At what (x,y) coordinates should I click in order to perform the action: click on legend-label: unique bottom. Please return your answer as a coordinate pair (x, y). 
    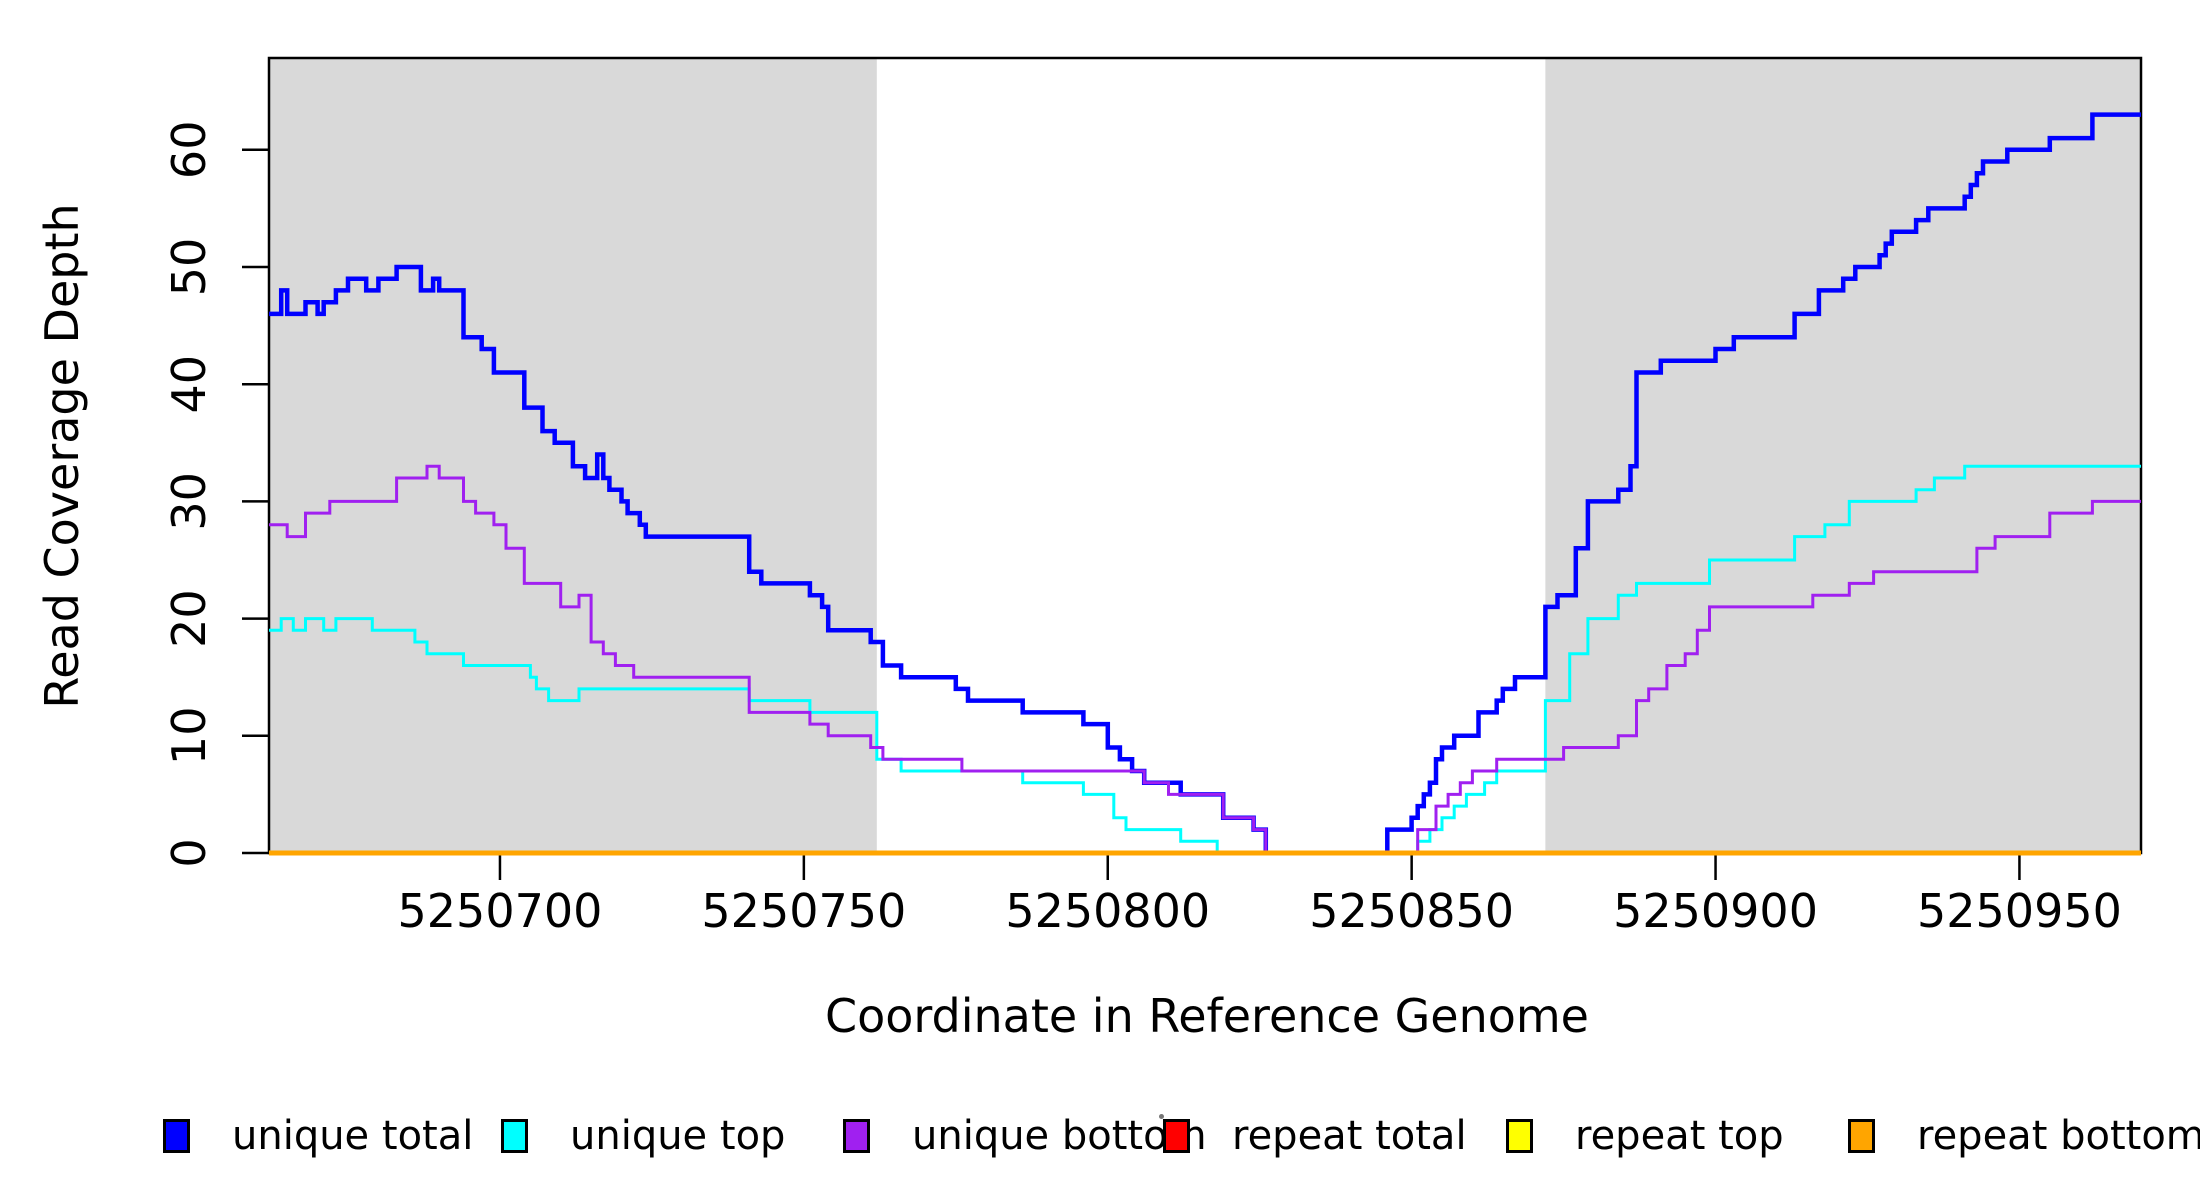
    Looking at the image, I should click on (1059, 1136).